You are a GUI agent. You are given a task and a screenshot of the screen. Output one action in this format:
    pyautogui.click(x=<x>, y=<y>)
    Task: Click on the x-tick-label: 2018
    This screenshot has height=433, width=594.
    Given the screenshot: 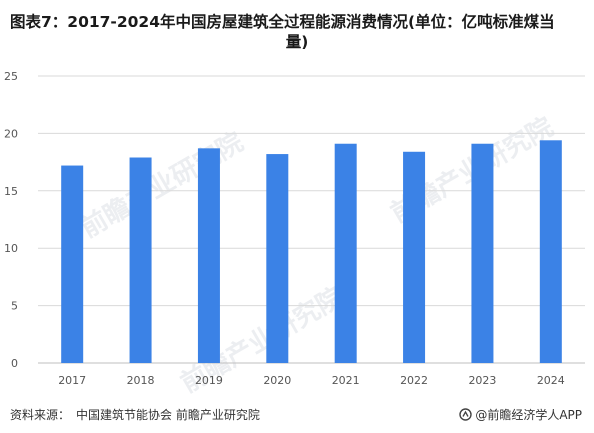 What is the action you would take?
    pyautogui.click(x=141, y=380)
    